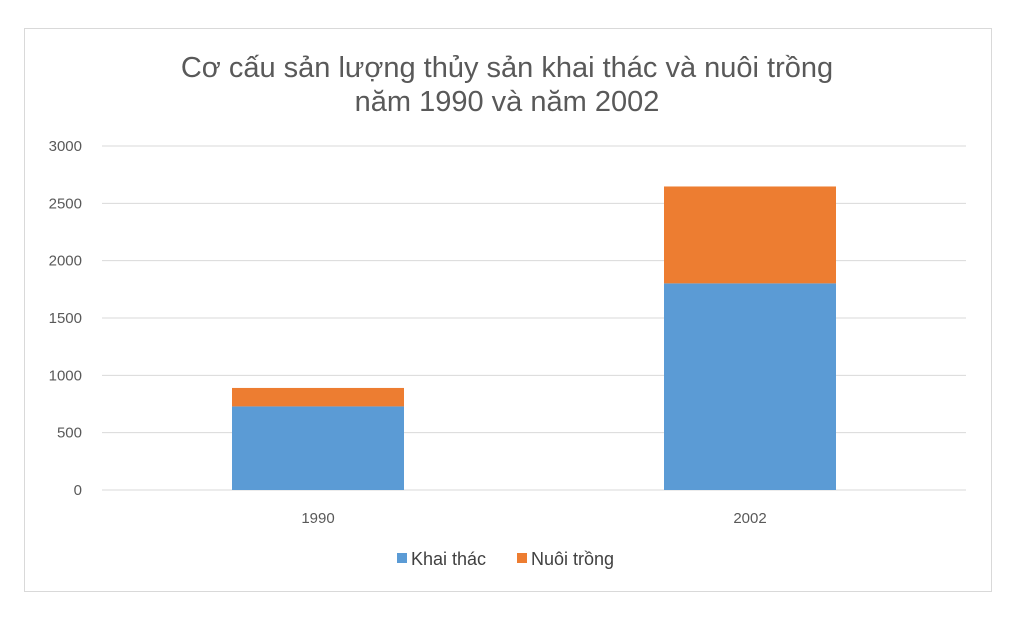 This screenshot has width=1024, height=624. I want to click on chart-title-line-2: năm 1990 và năm 2002, so click(507, 102).